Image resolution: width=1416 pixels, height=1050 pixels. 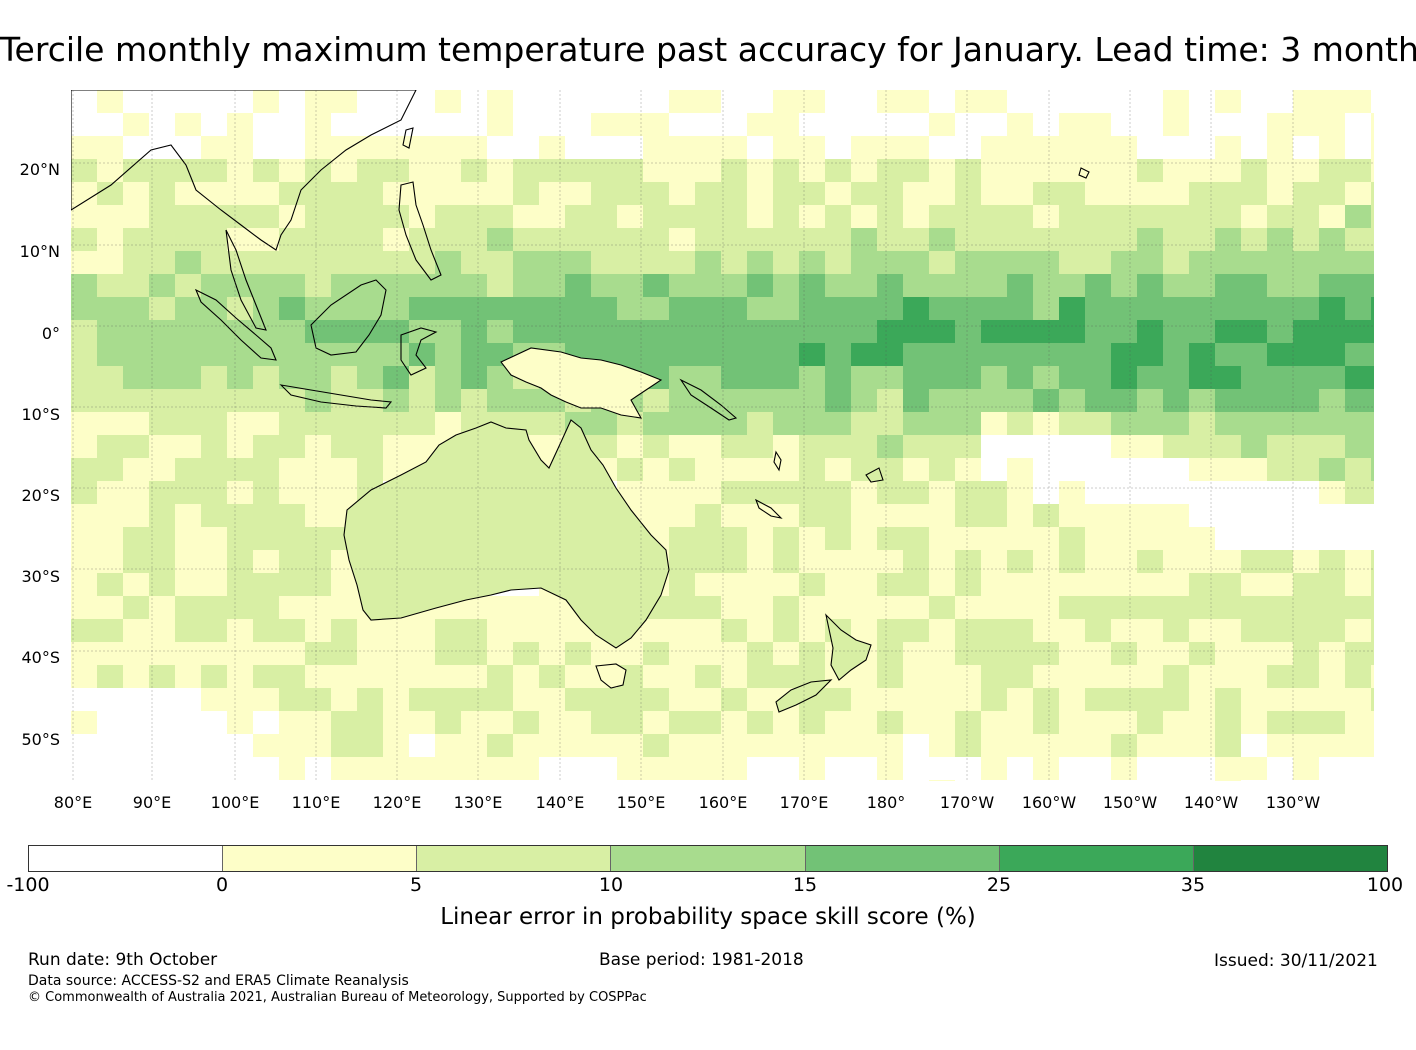 I want to click on lon-label-150w: 150°W, so click(x=1130, y=802).